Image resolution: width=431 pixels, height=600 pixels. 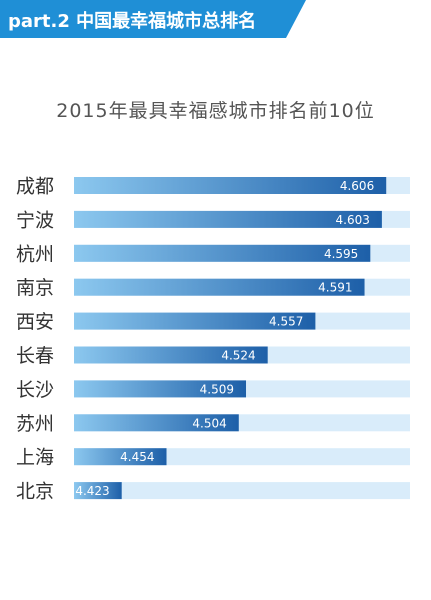 I want to click on category-label: 西安, so click(x=35, y=322).